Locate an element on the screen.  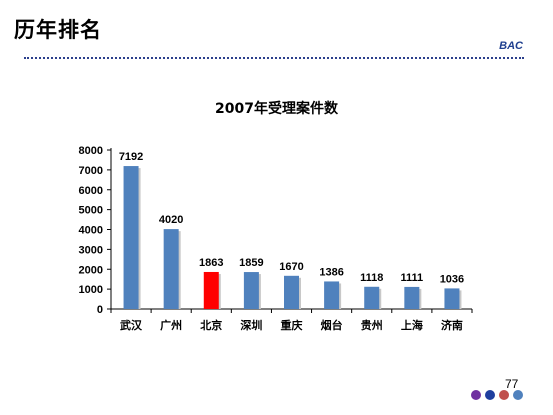
chart-title: 2007年受理案件数 is located at coordinates (276, 109).